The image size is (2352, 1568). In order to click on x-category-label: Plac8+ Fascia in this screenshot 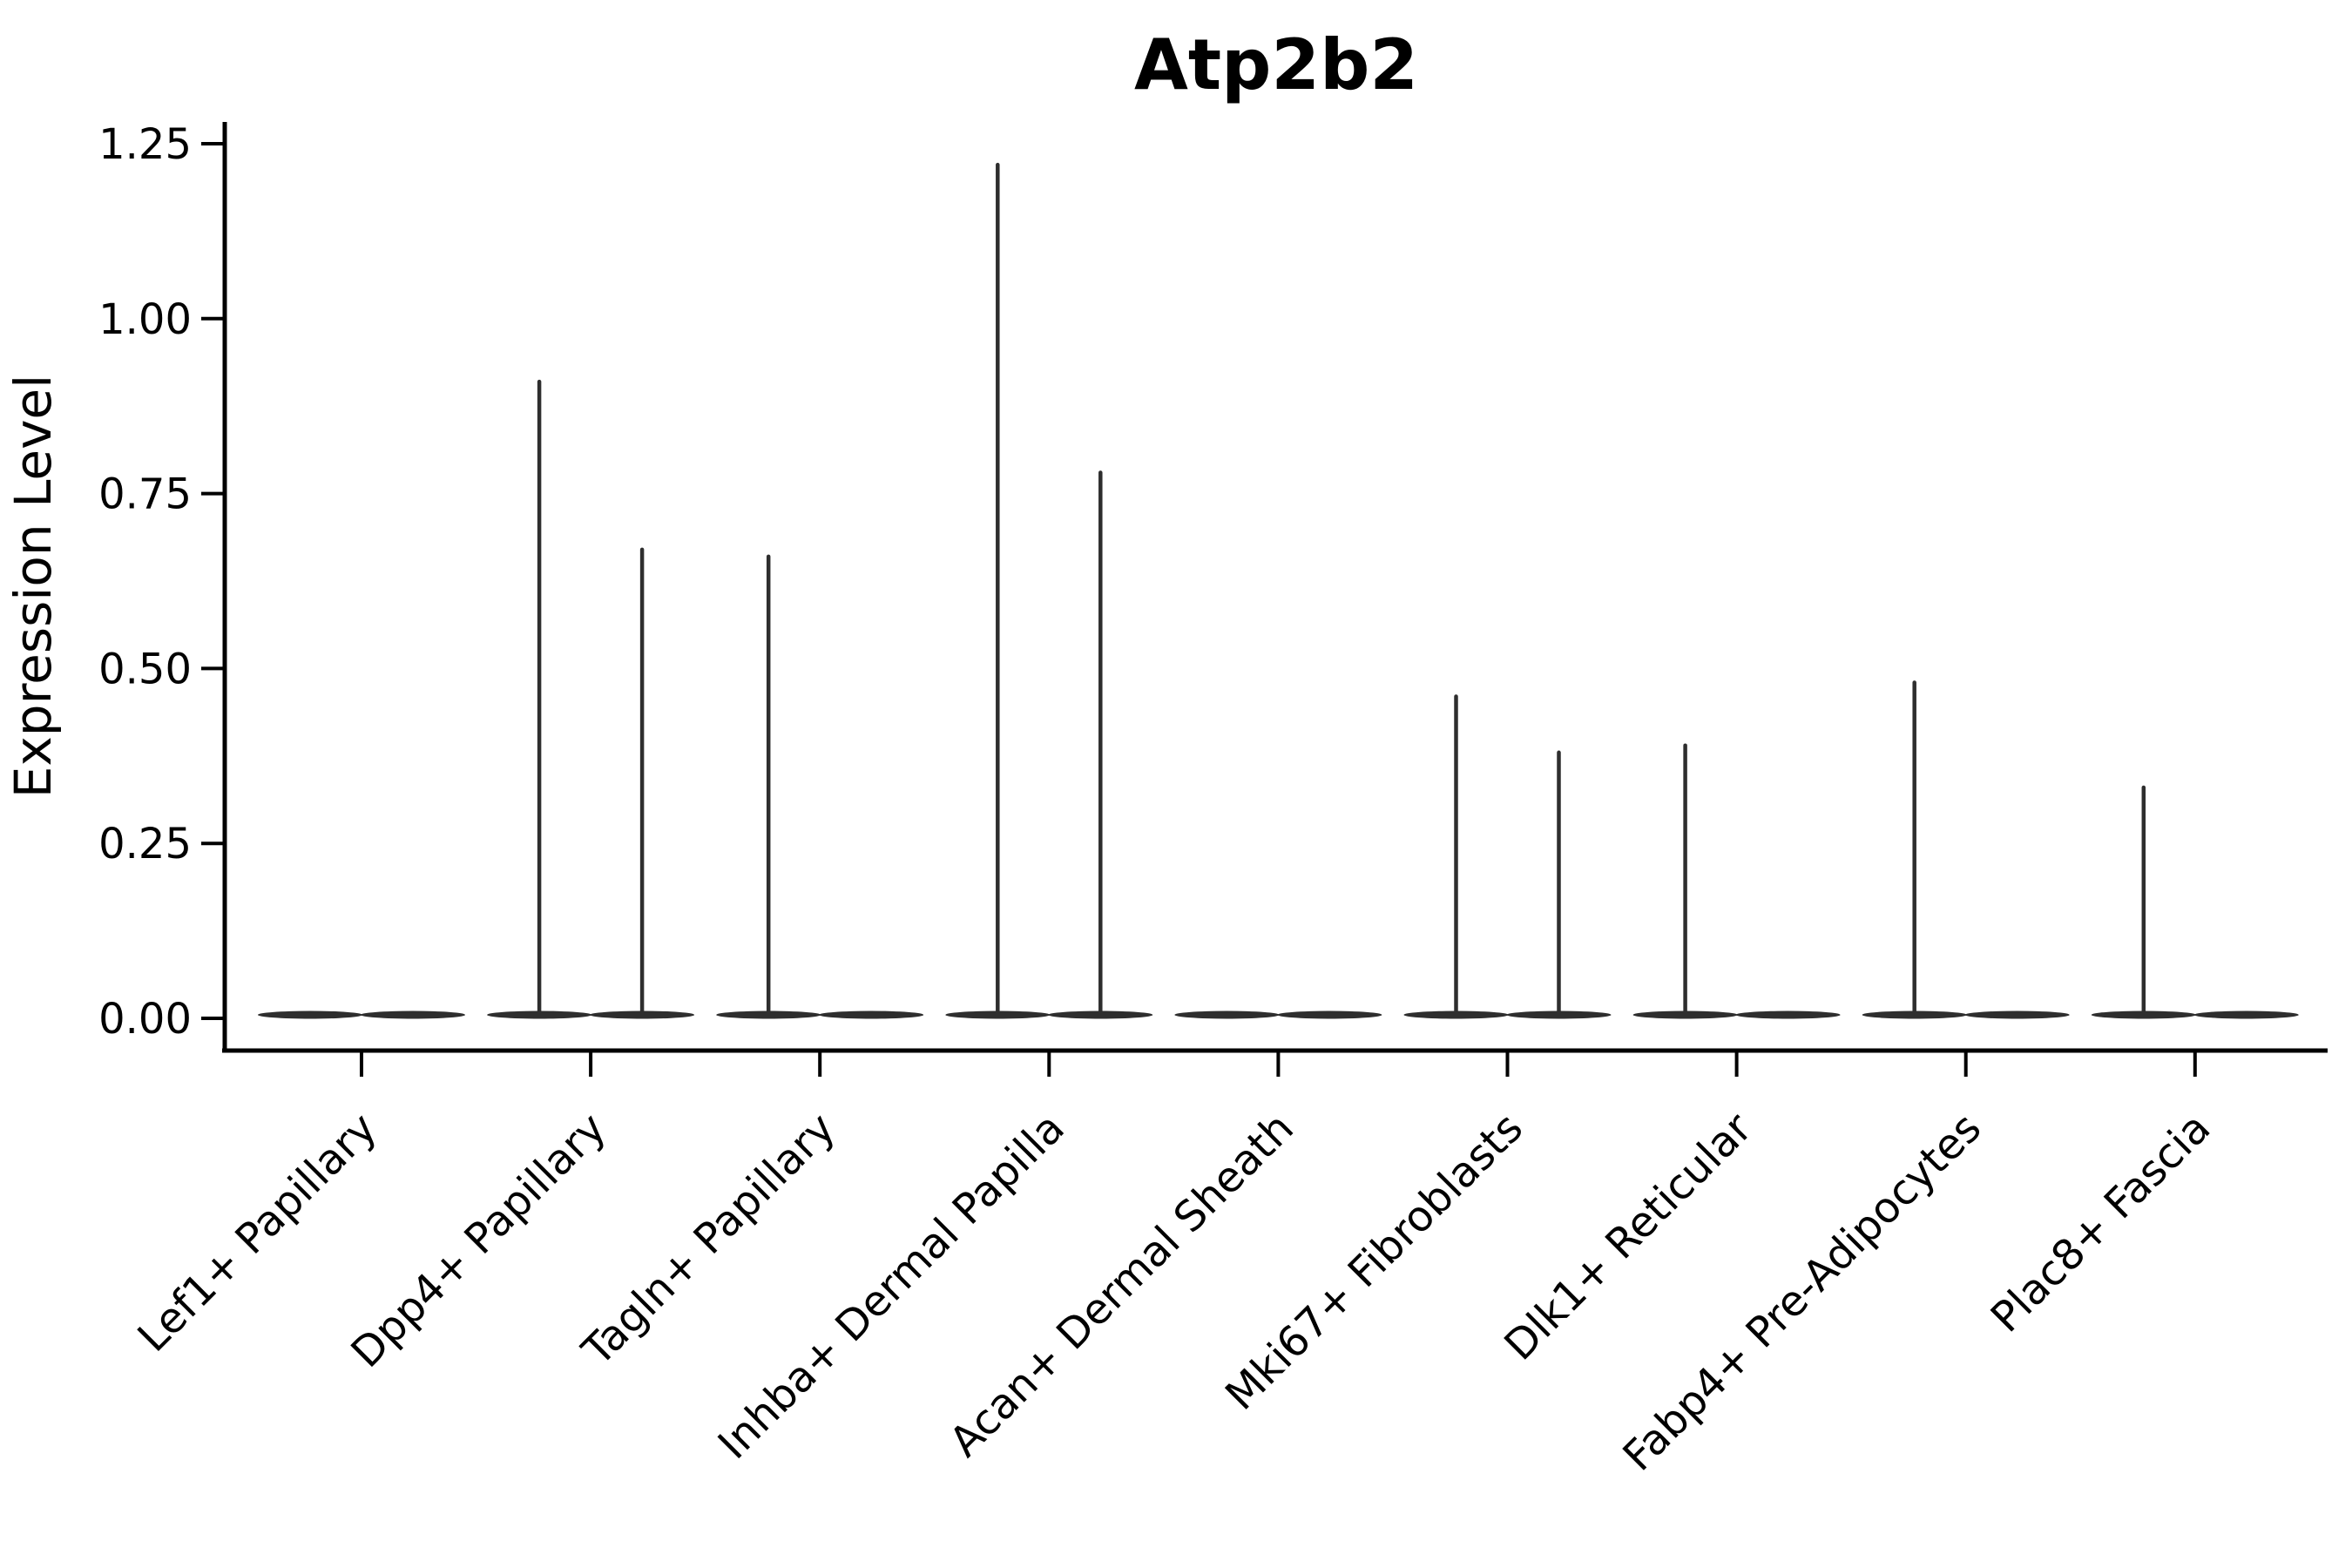, I will do `click(2101, 1223)`.